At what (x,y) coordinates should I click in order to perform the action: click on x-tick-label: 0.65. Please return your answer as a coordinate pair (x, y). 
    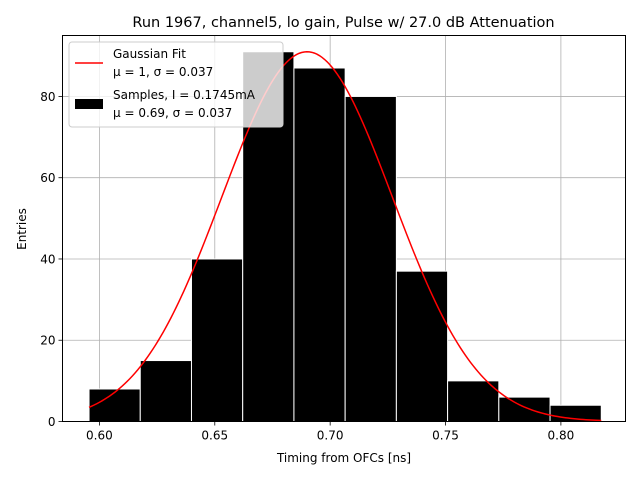
    Looking at the image, I should click on (214, 436).